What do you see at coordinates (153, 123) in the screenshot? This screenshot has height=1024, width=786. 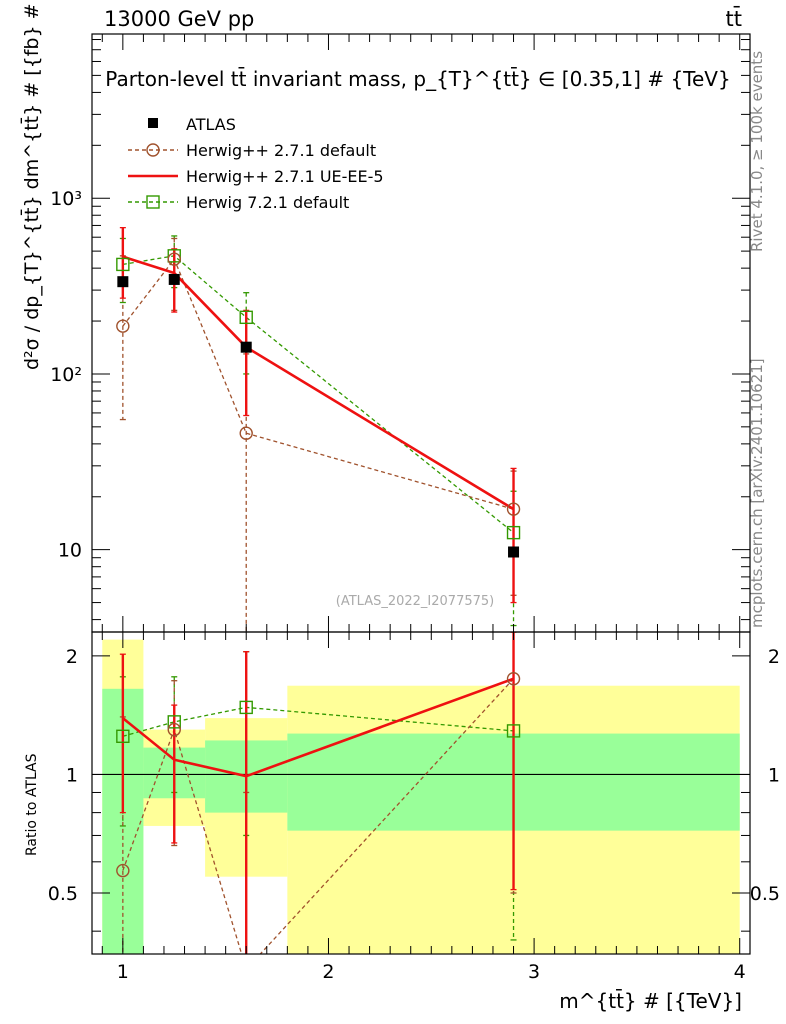 I see `legend-marker-atlas` at bounding box center [153, 123].